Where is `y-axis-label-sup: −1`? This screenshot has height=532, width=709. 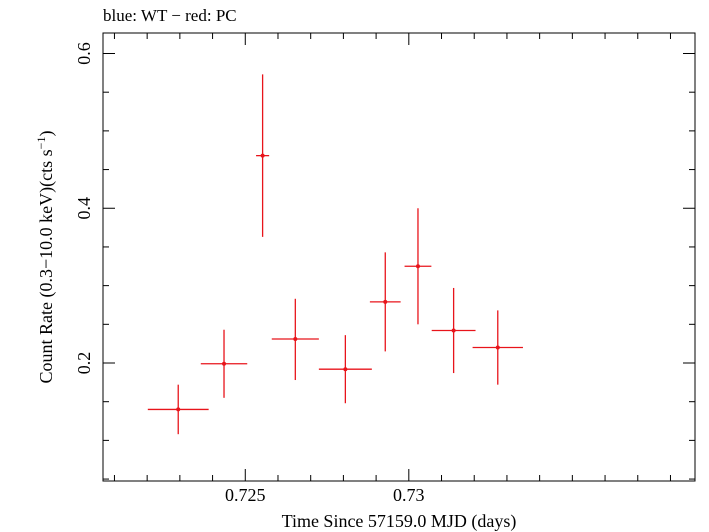 y-axis-label-sup: −1 is located at coordinates (41, 143).